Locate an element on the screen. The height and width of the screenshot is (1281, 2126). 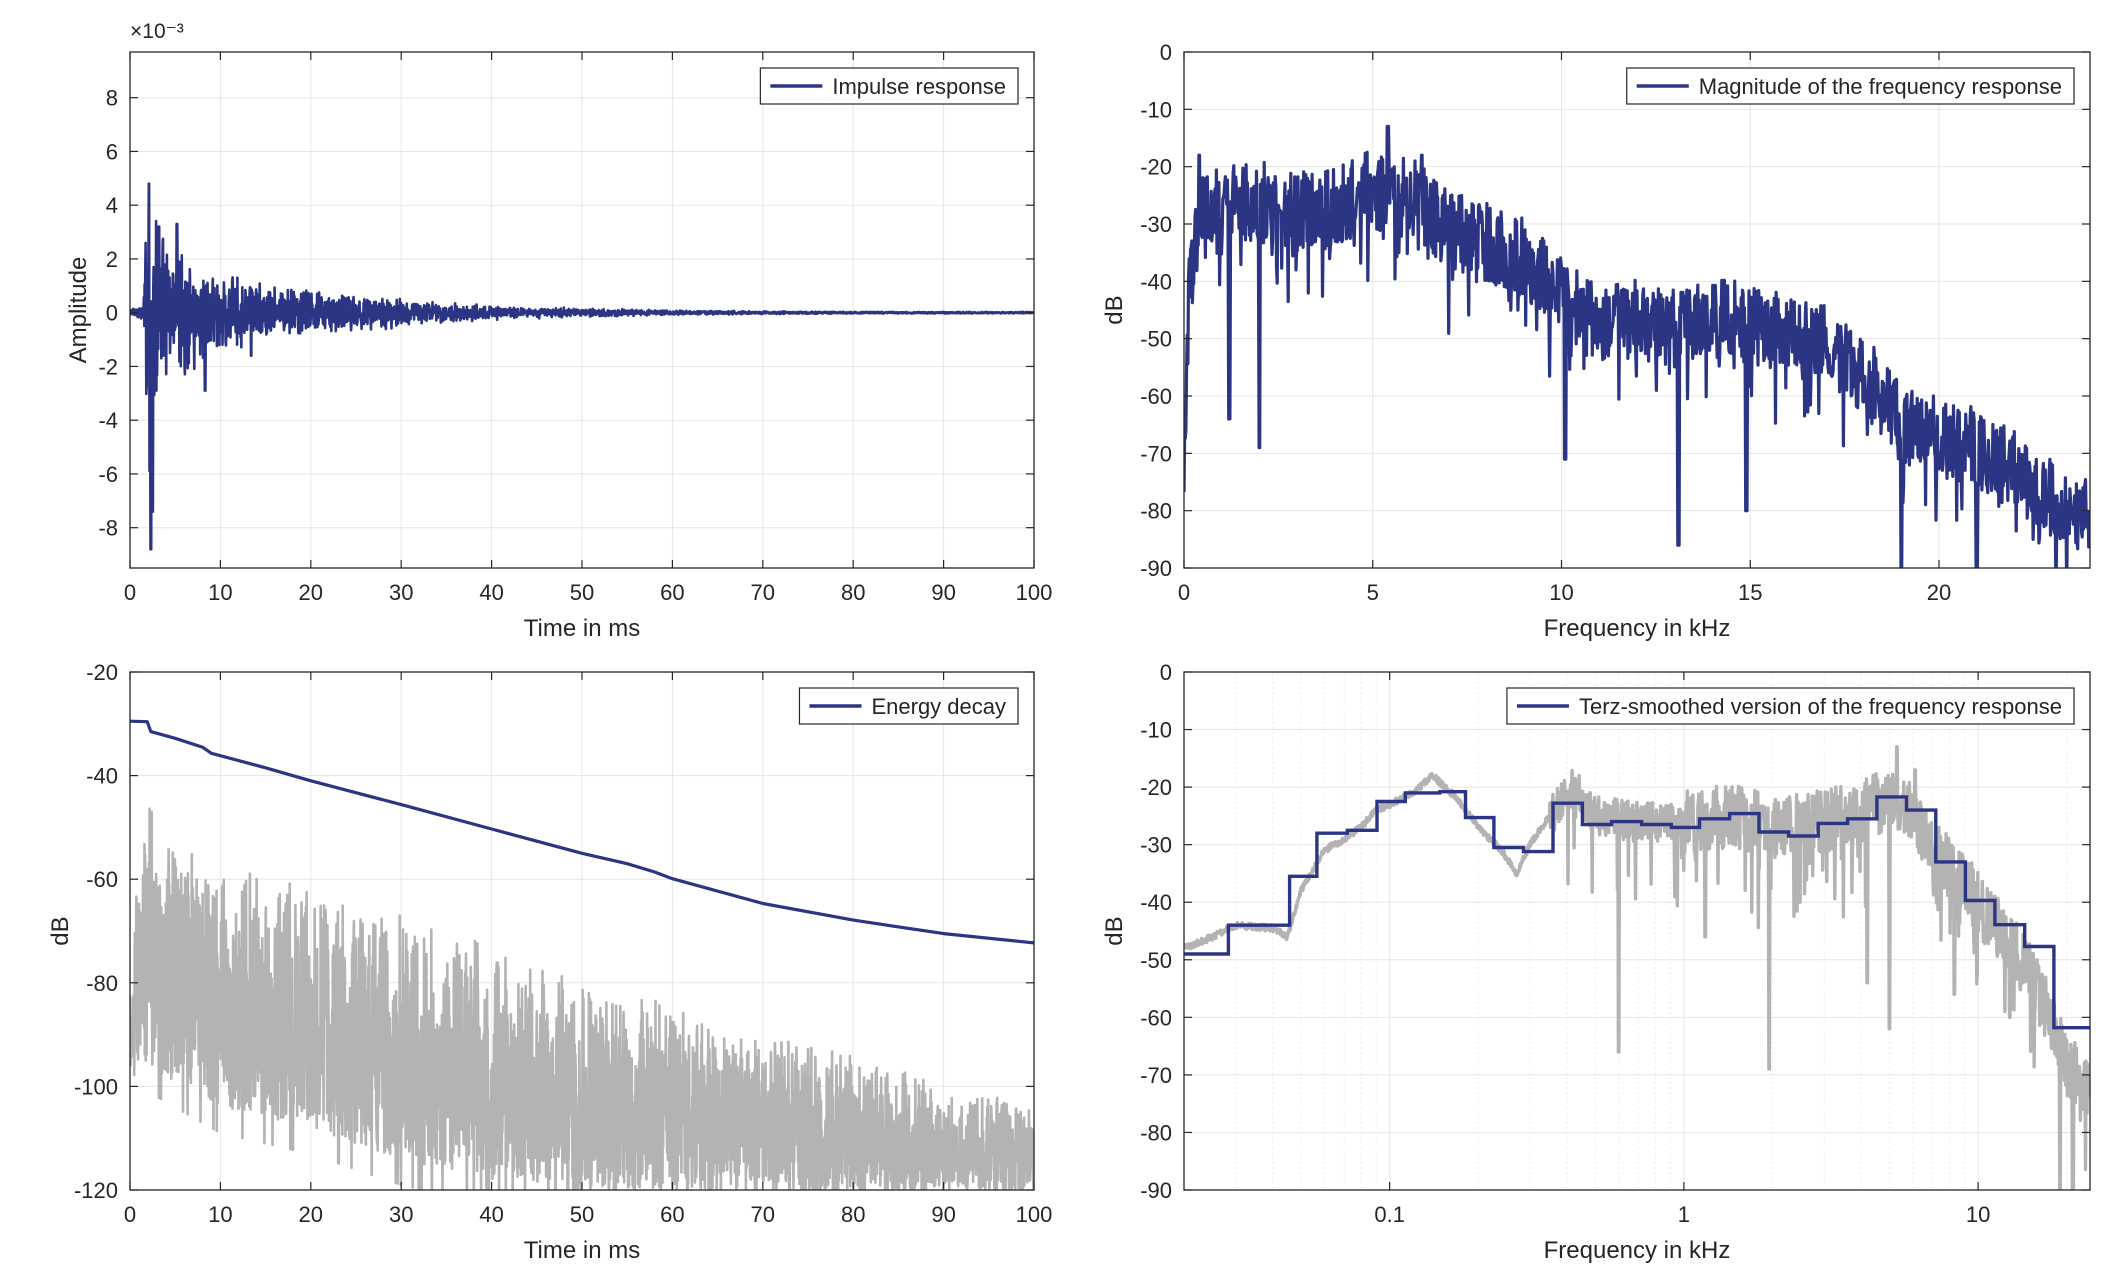
x-tick-label: 1 is located at coordinates (1684, 1214).